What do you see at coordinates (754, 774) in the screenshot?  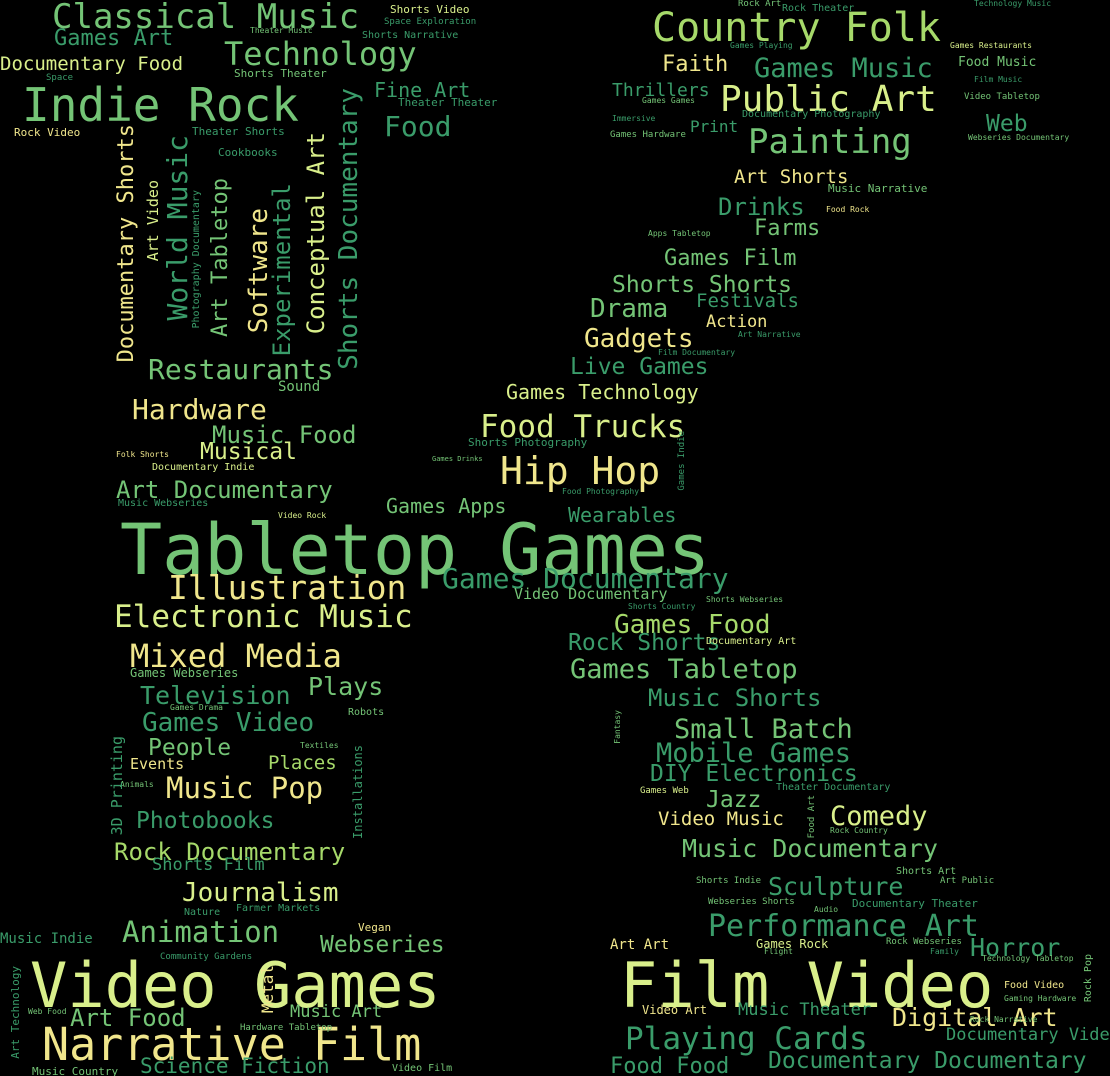 I see `word-cloud-term: DIY Electronics` at bounding box center [754, 774].